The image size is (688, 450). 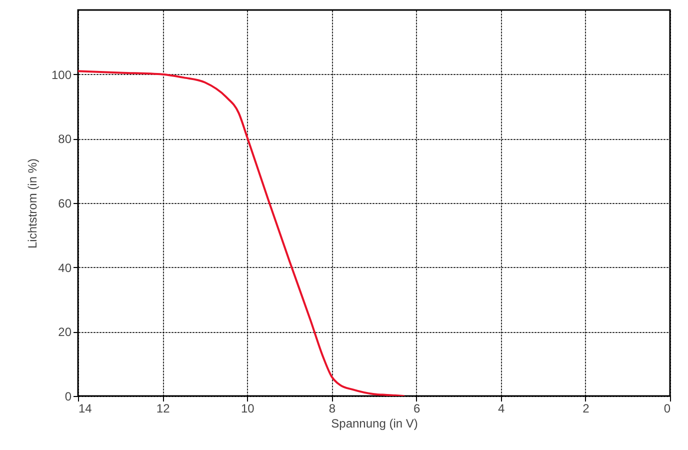 I want to click on y-tick-label: 80, so click(x=65, y=139).